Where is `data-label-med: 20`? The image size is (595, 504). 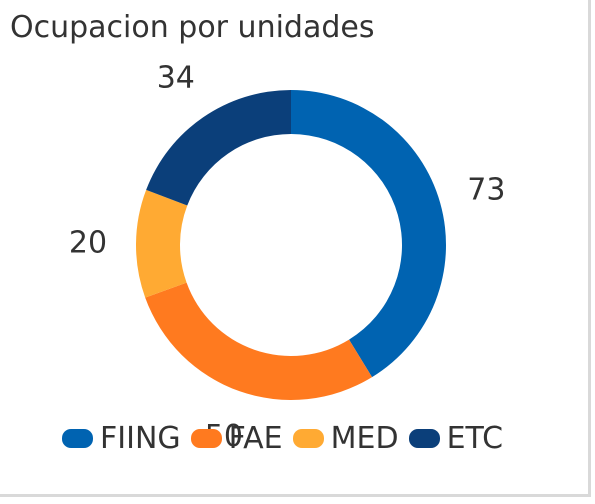 data-label-med: 20 is located at coordinates (88, 243).